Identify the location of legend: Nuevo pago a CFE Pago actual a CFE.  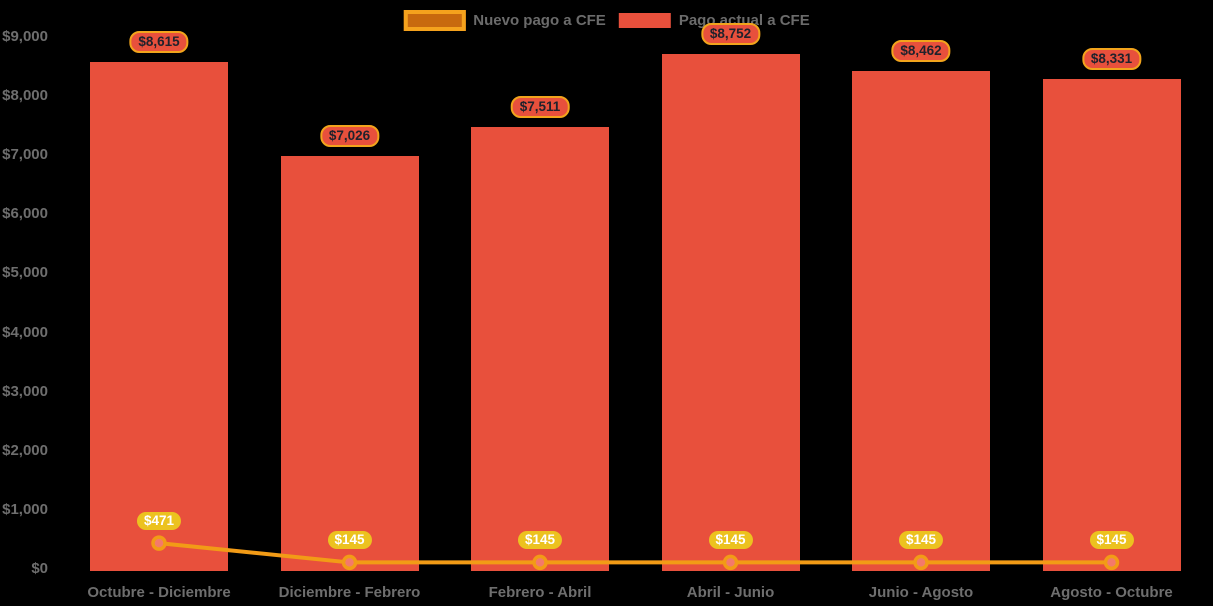
(606, 20).